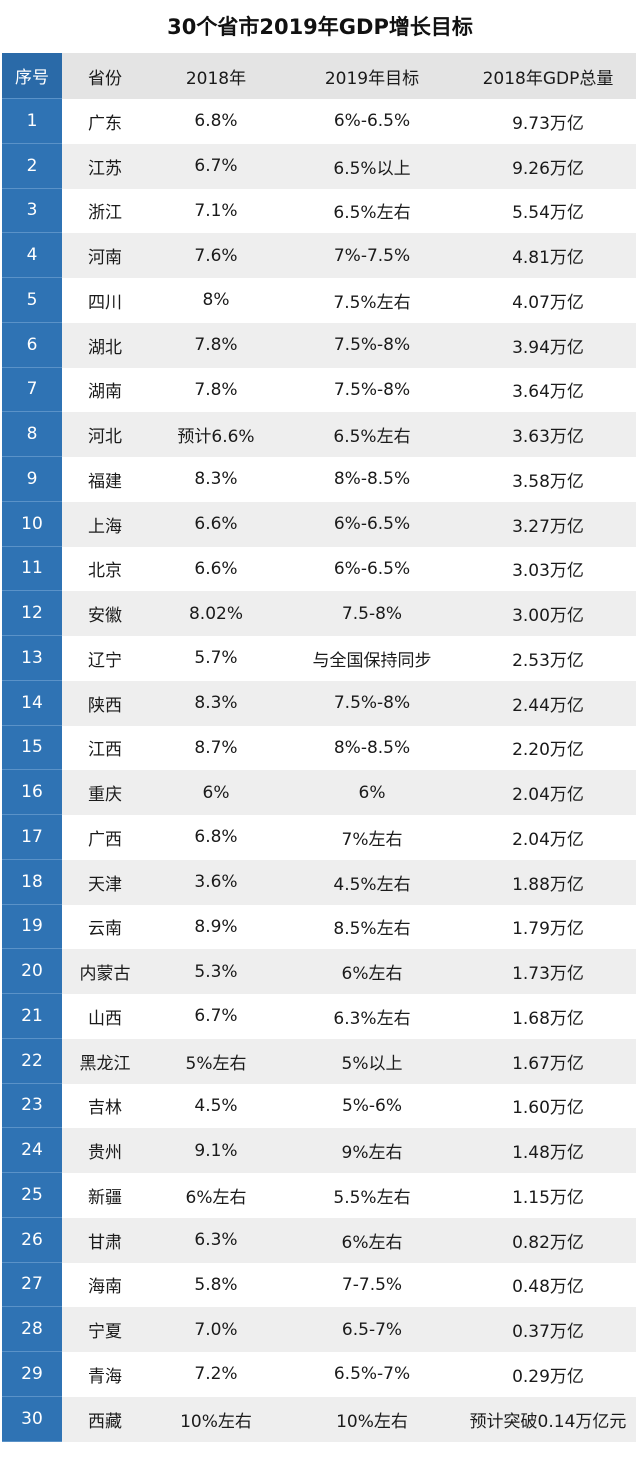  Describe the element at coordinates (32, 703) in the screenshot. I see `row-index: 14` at that location.